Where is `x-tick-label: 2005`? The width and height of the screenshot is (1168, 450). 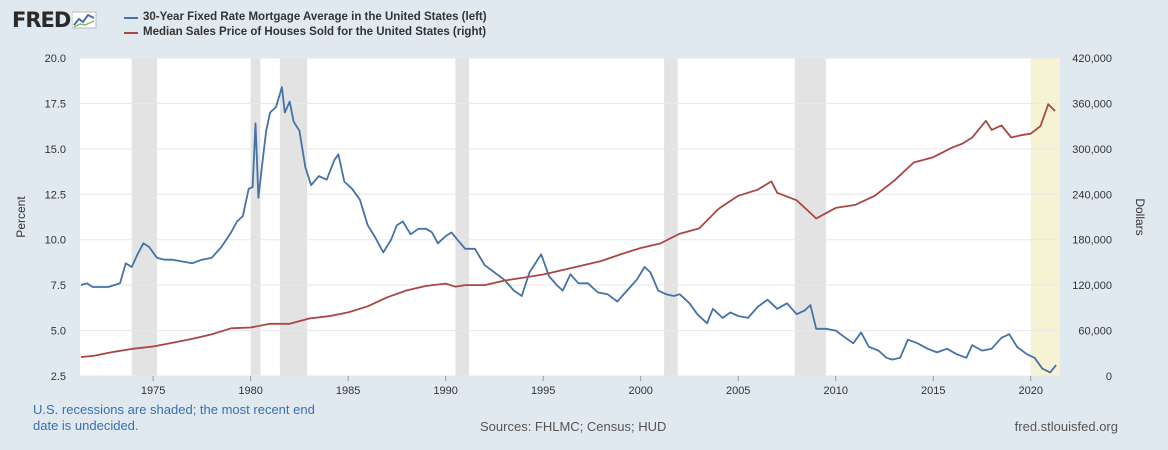 x-tick-label: 2005 is located at coordinates (738, 391).